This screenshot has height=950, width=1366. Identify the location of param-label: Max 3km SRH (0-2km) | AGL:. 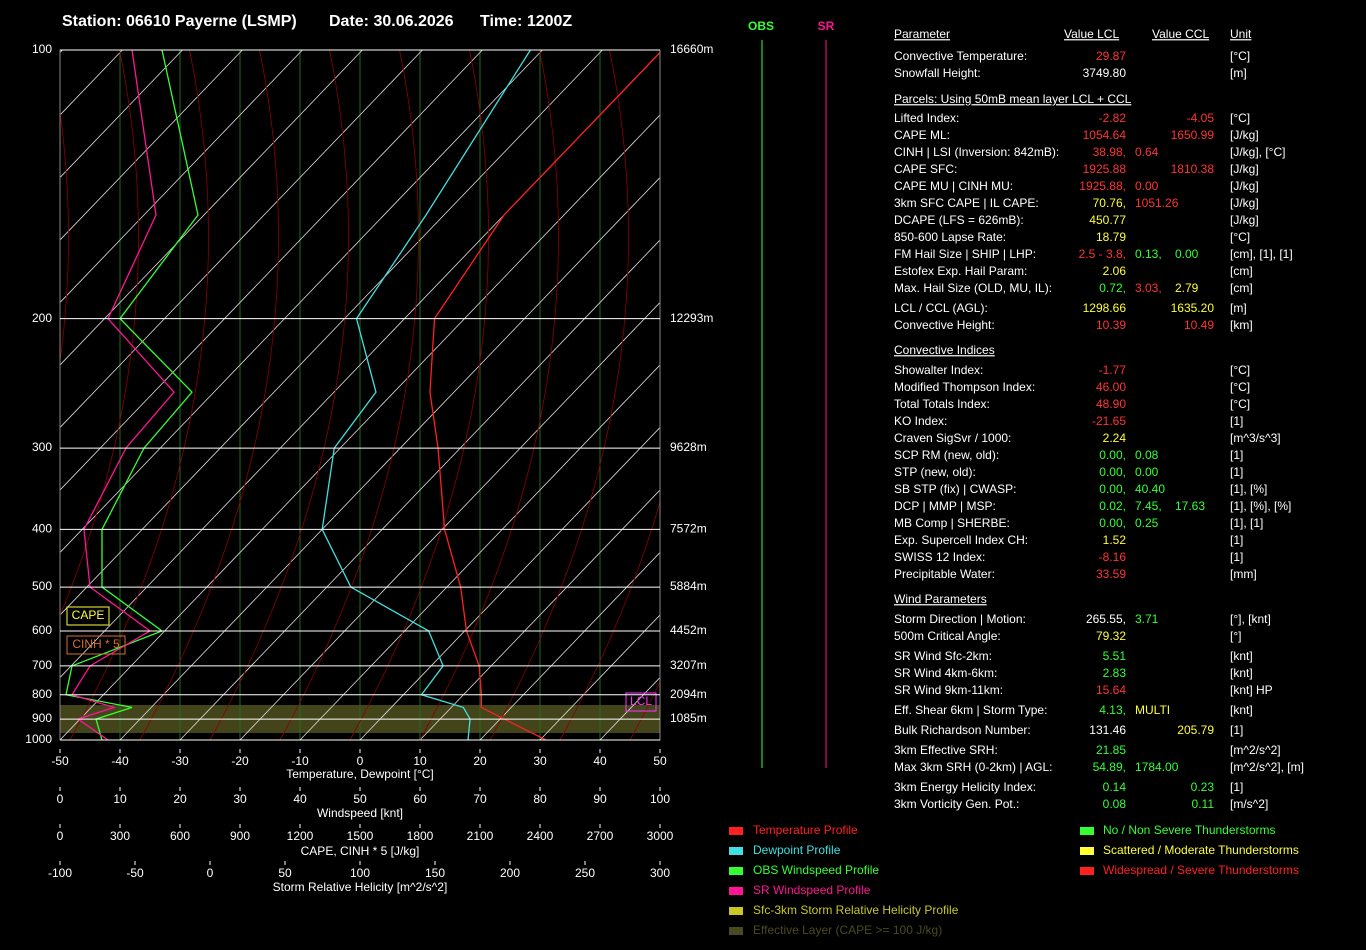
(973, 767).